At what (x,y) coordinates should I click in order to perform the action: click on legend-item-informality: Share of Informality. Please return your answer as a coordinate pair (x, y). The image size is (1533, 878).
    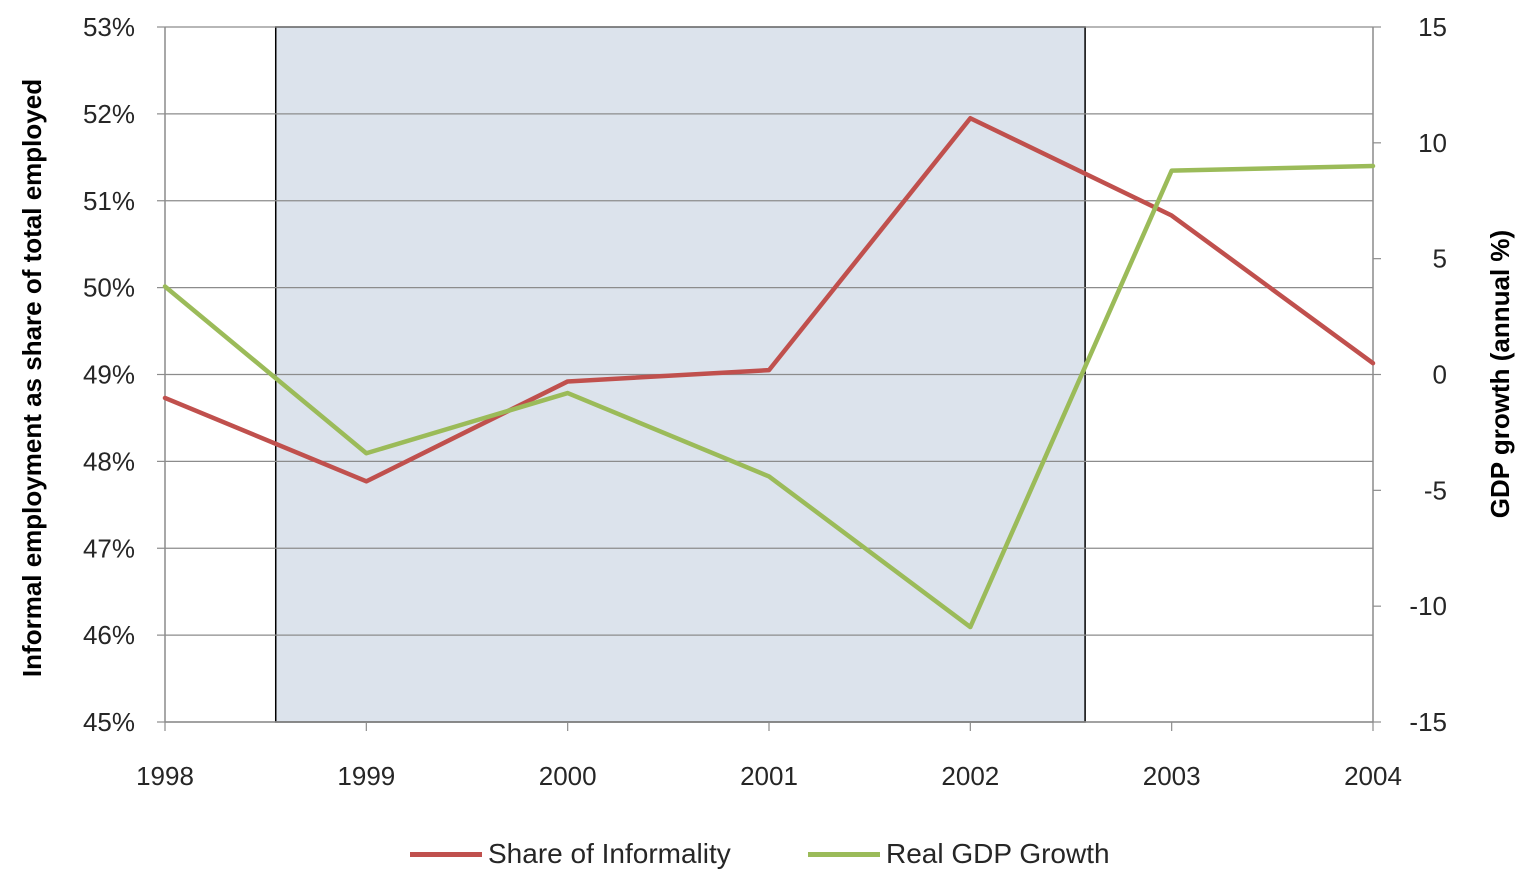
    Looking at the image, I should click on (570, 854).